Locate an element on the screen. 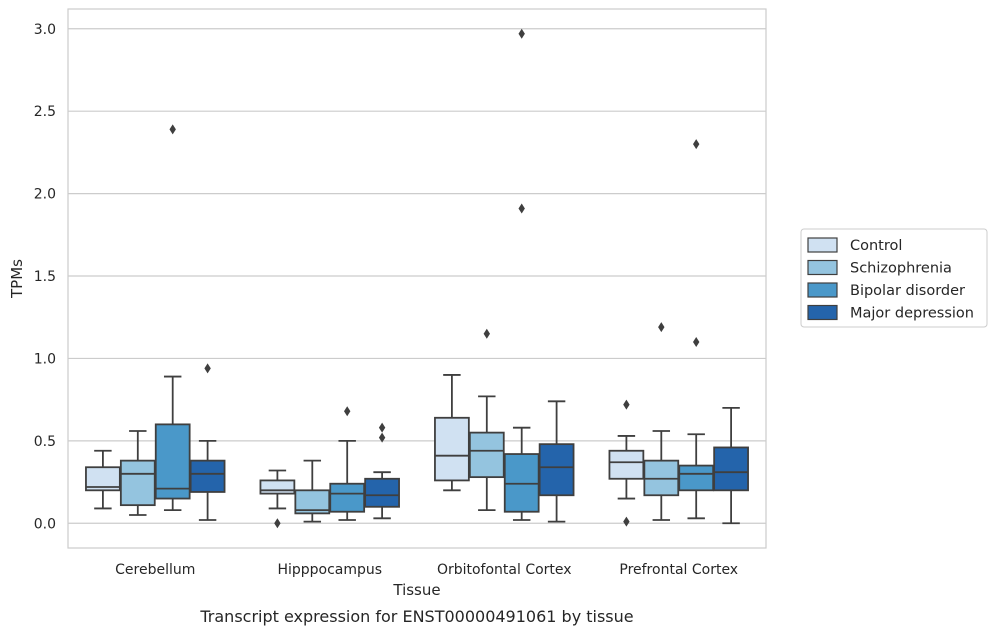 This screenshot has width=997, height=634. legend-swatch-control is located at coordinates (822, 245).